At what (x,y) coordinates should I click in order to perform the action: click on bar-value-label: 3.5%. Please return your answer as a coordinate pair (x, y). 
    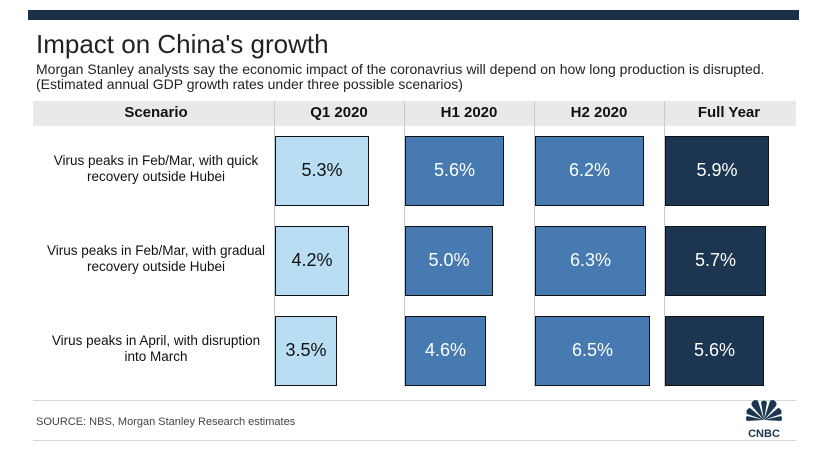
    Looking at the image, I should click on (306, 350).